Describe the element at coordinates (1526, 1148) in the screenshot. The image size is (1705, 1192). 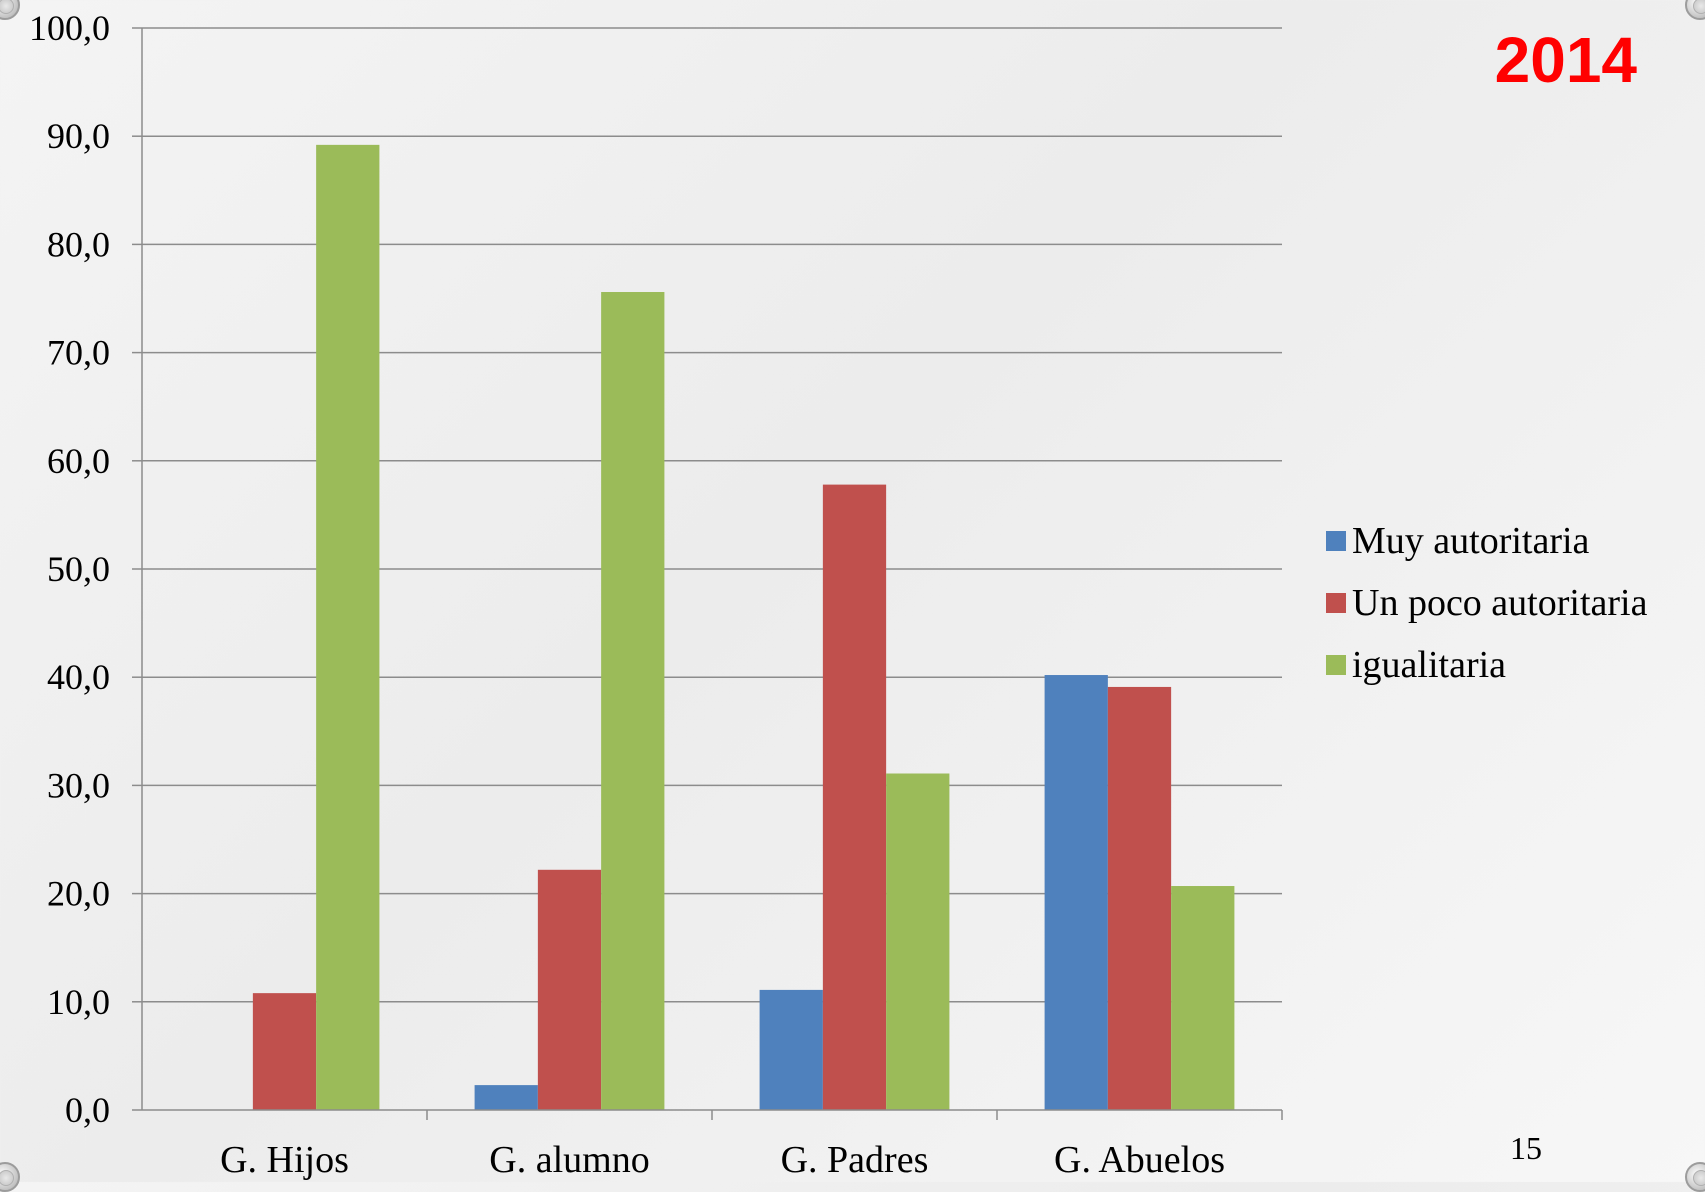
I see `page-number: 15` at that location.